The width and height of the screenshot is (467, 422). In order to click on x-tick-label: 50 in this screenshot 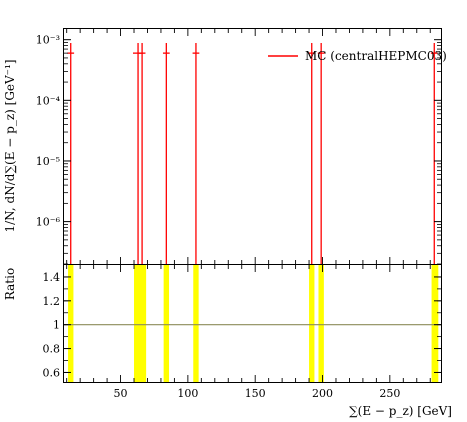, I will do `click(121, 393)`.